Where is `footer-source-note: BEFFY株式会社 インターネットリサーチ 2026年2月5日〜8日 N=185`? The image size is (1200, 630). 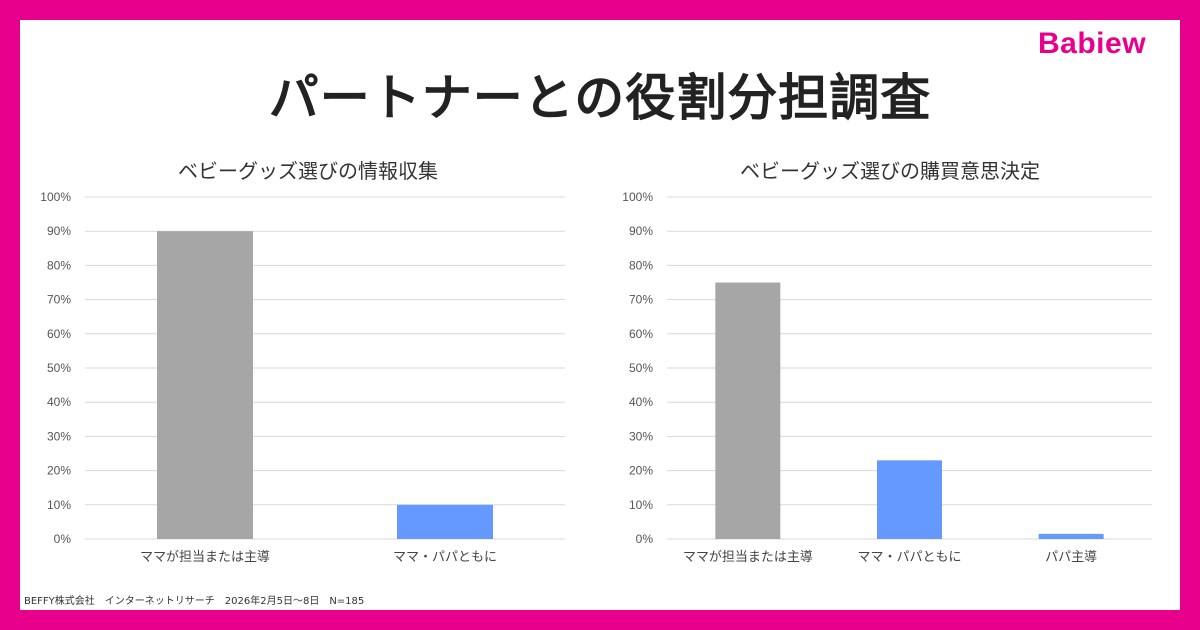
footer-source-note: BEFFY株式会社 インターネットリサーチ 2026年2月5日〜8日 N=185 is located at coordinates (194, 601).